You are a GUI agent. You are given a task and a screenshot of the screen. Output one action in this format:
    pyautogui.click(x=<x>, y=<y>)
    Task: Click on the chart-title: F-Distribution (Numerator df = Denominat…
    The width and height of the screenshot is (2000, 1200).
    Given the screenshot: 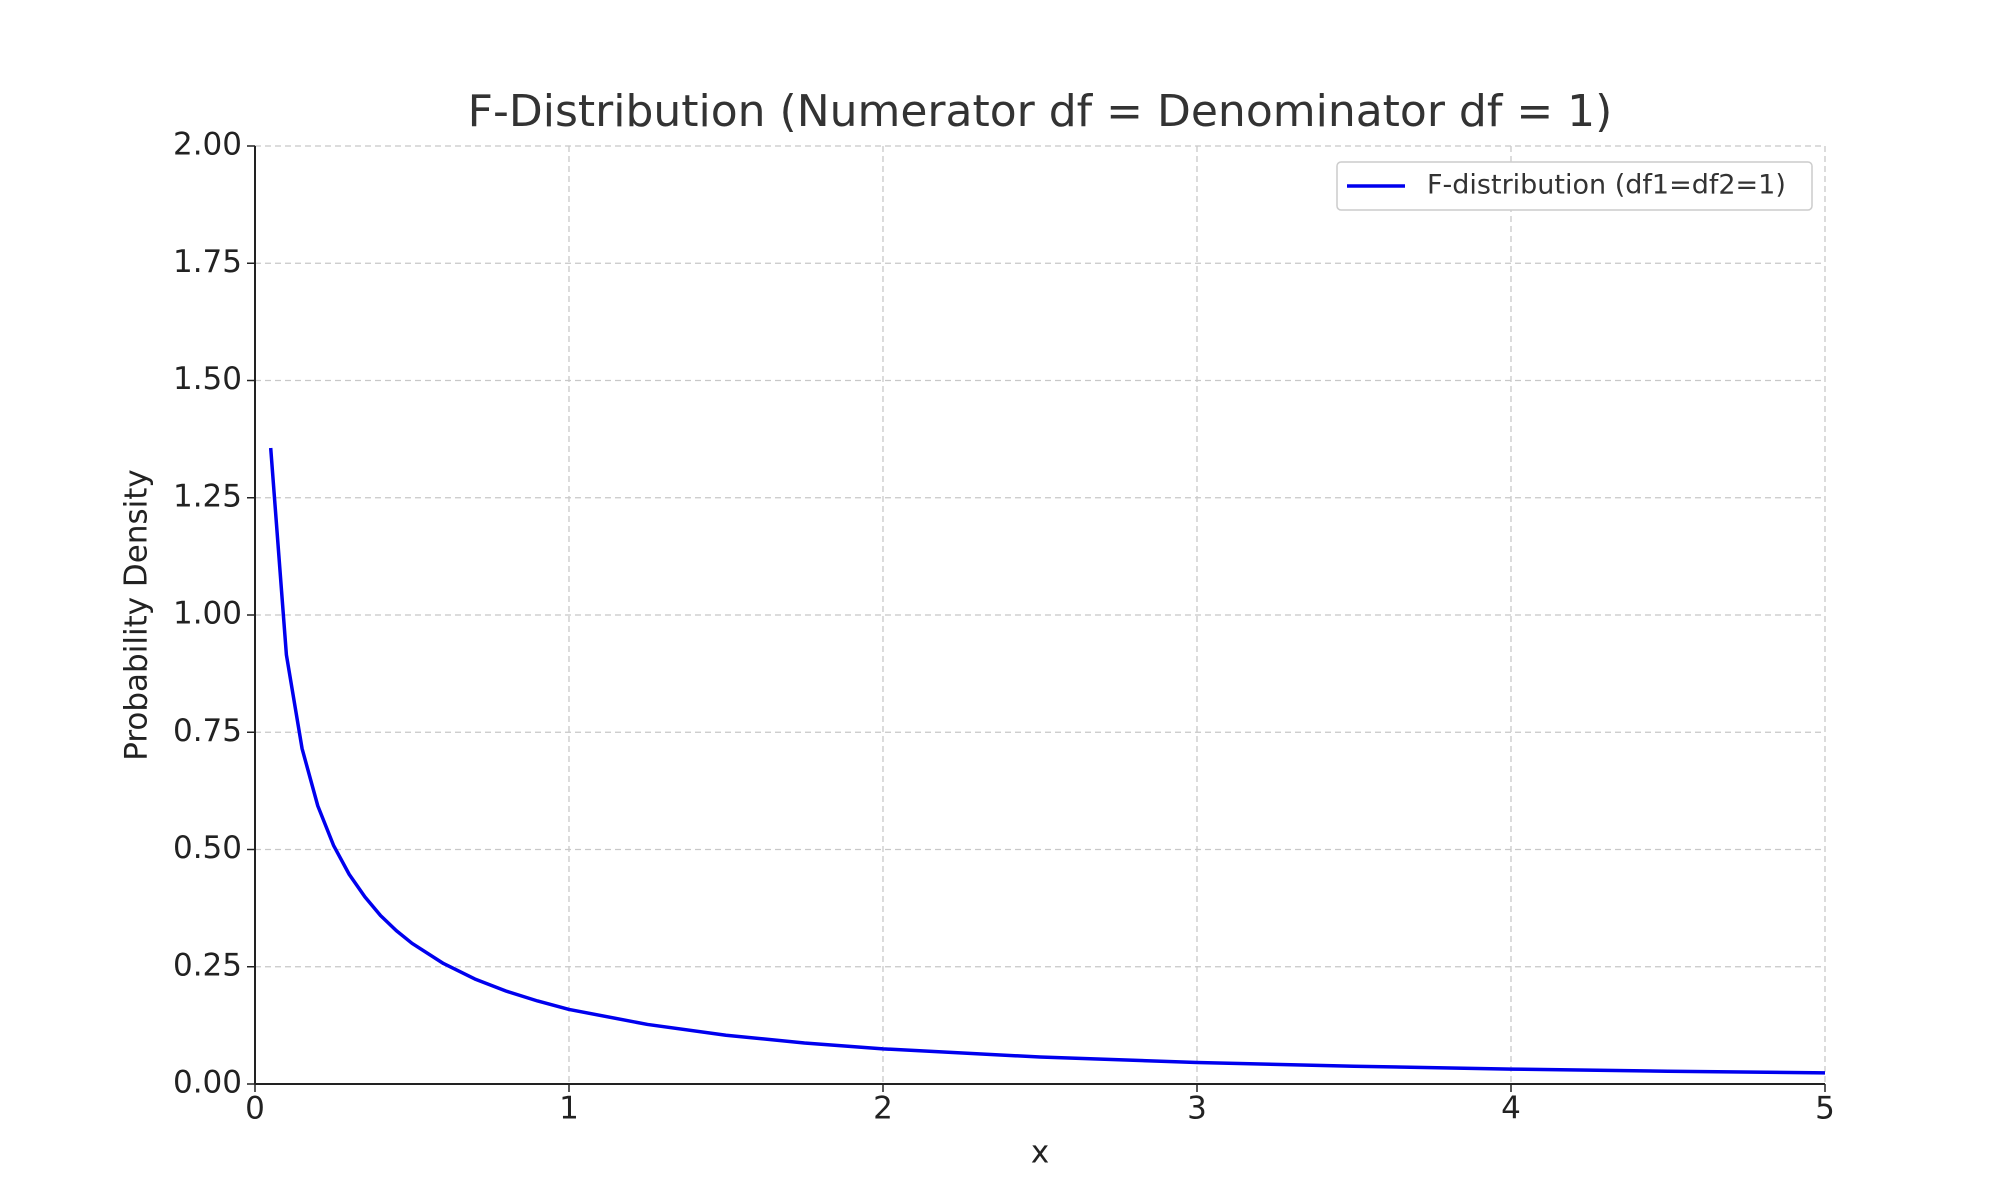 What is the action you would take?
    pyautogui.click(x=1040, y=111)
    